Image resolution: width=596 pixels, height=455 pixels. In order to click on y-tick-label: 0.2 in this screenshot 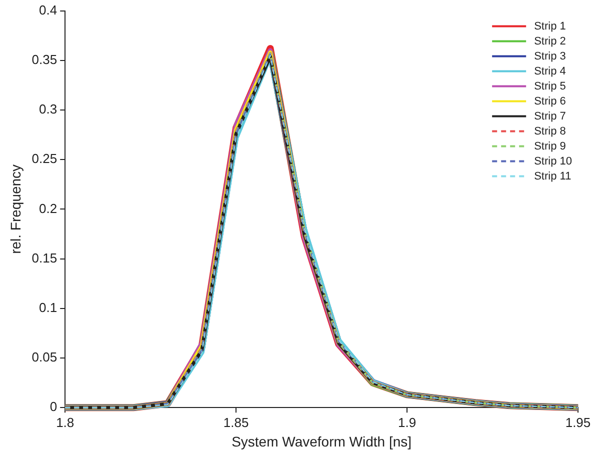, I will do `click(48, 208)`.